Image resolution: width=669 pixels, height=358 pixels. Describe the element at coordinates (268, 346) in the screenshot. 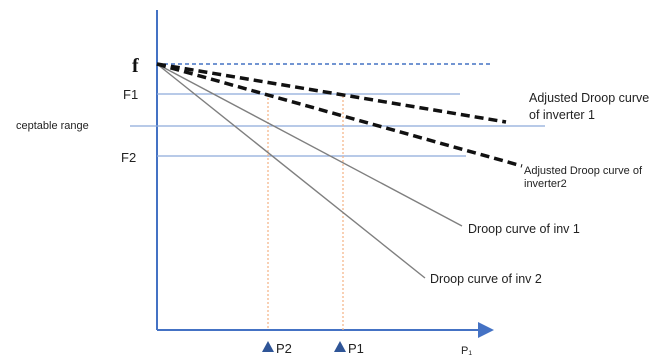

I see `p2-triangle-icon` at that location.